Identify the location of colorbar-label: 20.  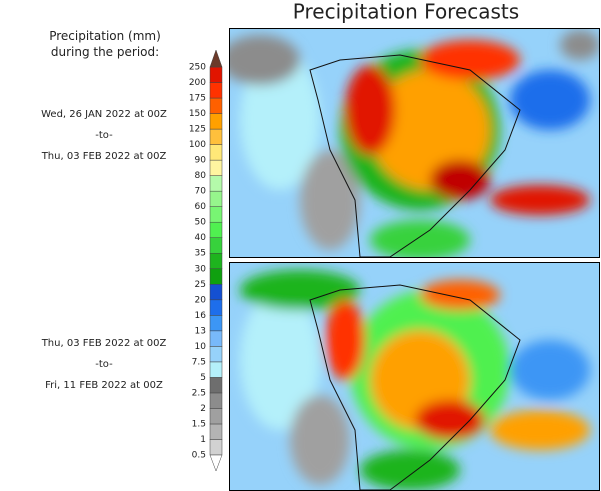
(201, 300).